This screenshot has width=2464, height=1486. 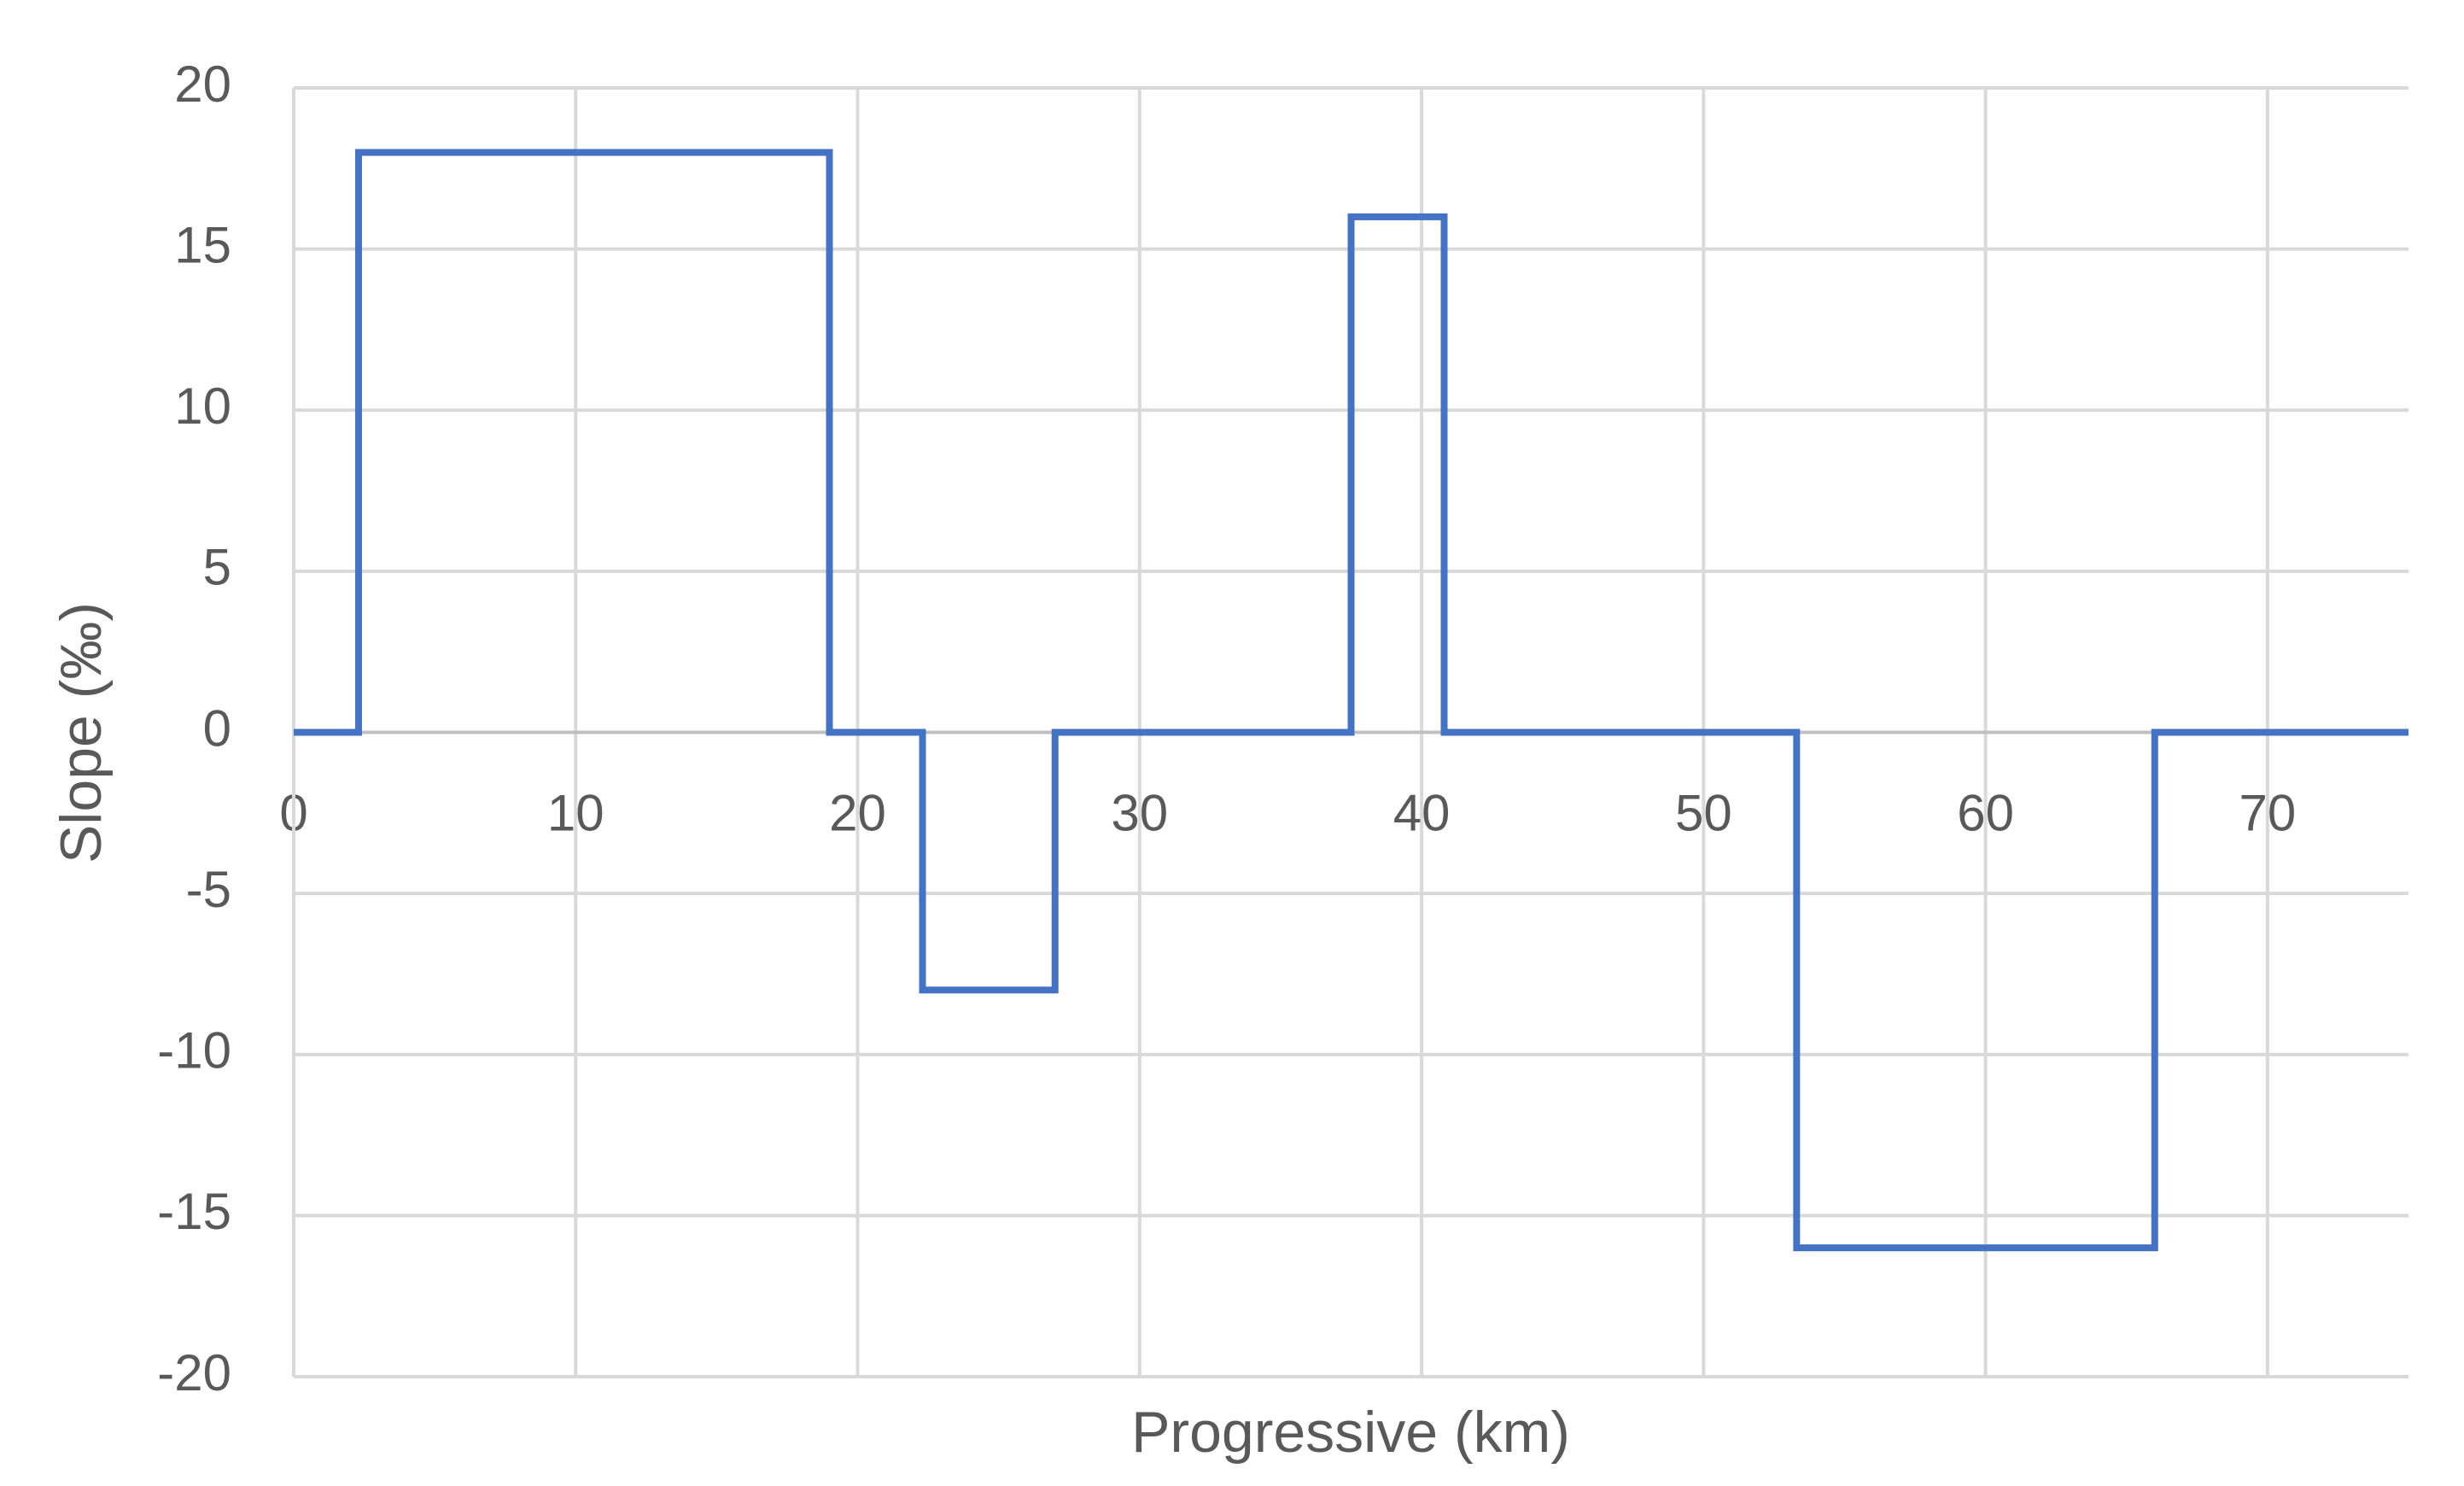 What do you see at coordinates (217, 567) in the screenshot?
I see `y-tick-label: 5` at bounding box center [217, 567].